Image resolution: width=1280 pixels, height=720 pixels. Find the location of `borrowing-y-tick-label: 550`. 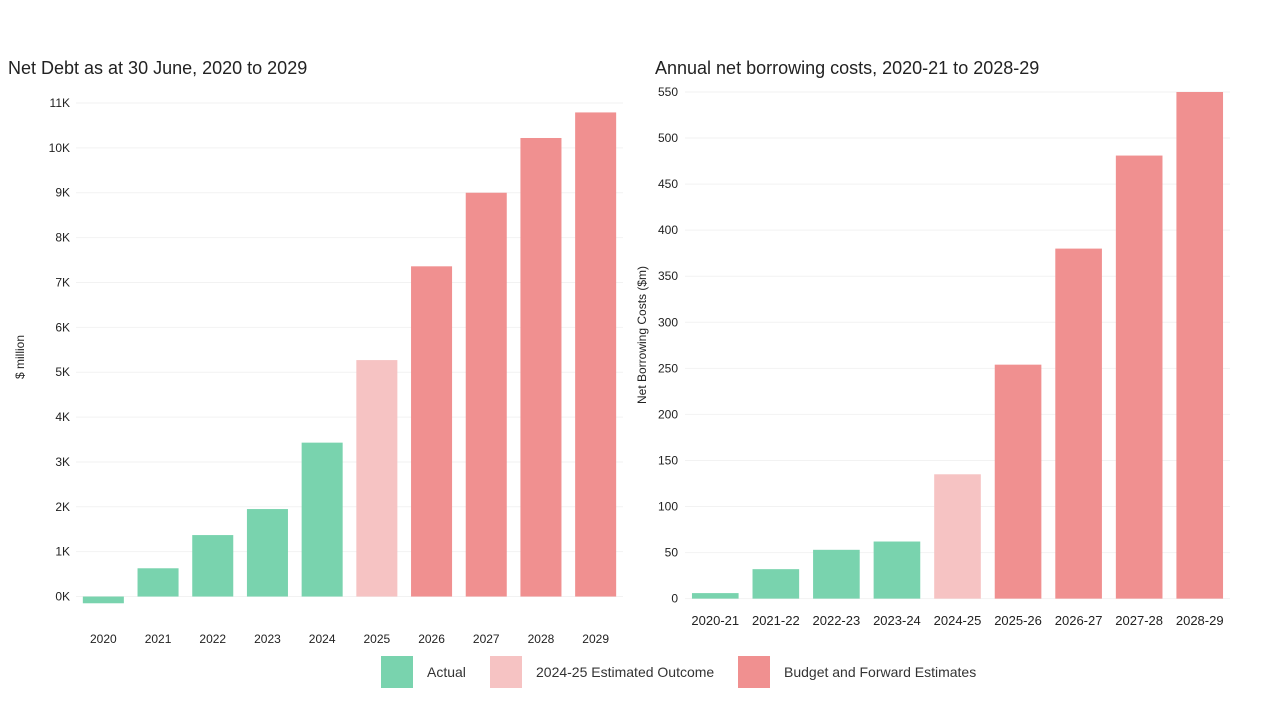

borrowing-y-tick-label: 550 is located at coordinates (668, 92).